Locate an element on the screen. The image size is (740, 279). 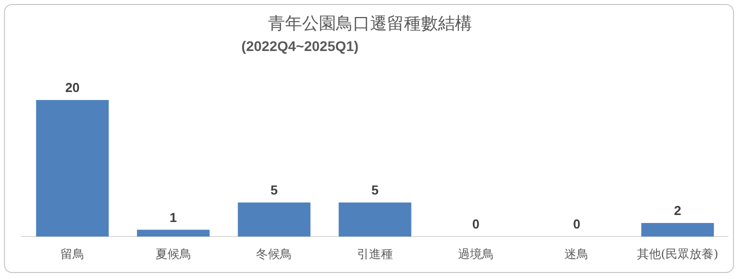
chart-subtitle: (2022Q4~2025Q1) is located at coordinates (300, 46).